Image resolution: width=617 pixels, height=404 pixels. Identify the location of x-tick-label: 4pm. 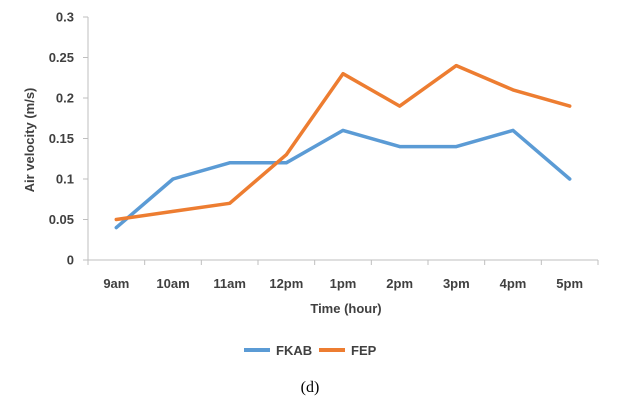
(513, 283).